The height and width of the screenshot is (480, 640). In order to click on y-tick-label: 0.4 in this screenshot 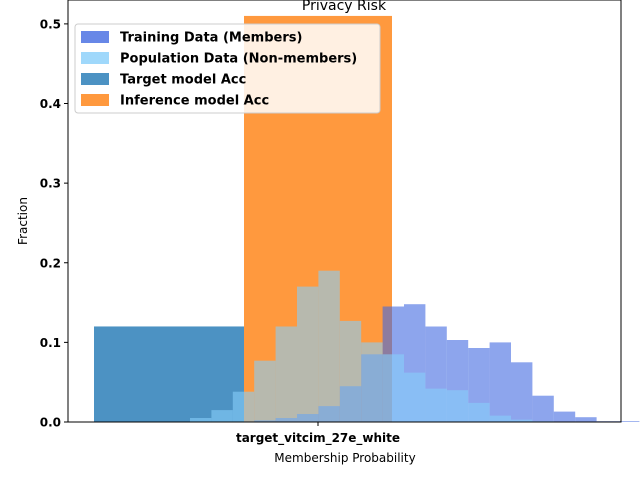, I will do `click(50, 104)`.